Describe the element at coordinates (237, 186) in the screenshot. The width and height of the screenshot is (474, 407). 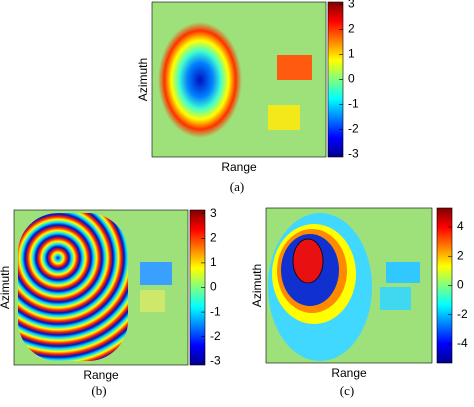
I see `caption: (a)` at that location.